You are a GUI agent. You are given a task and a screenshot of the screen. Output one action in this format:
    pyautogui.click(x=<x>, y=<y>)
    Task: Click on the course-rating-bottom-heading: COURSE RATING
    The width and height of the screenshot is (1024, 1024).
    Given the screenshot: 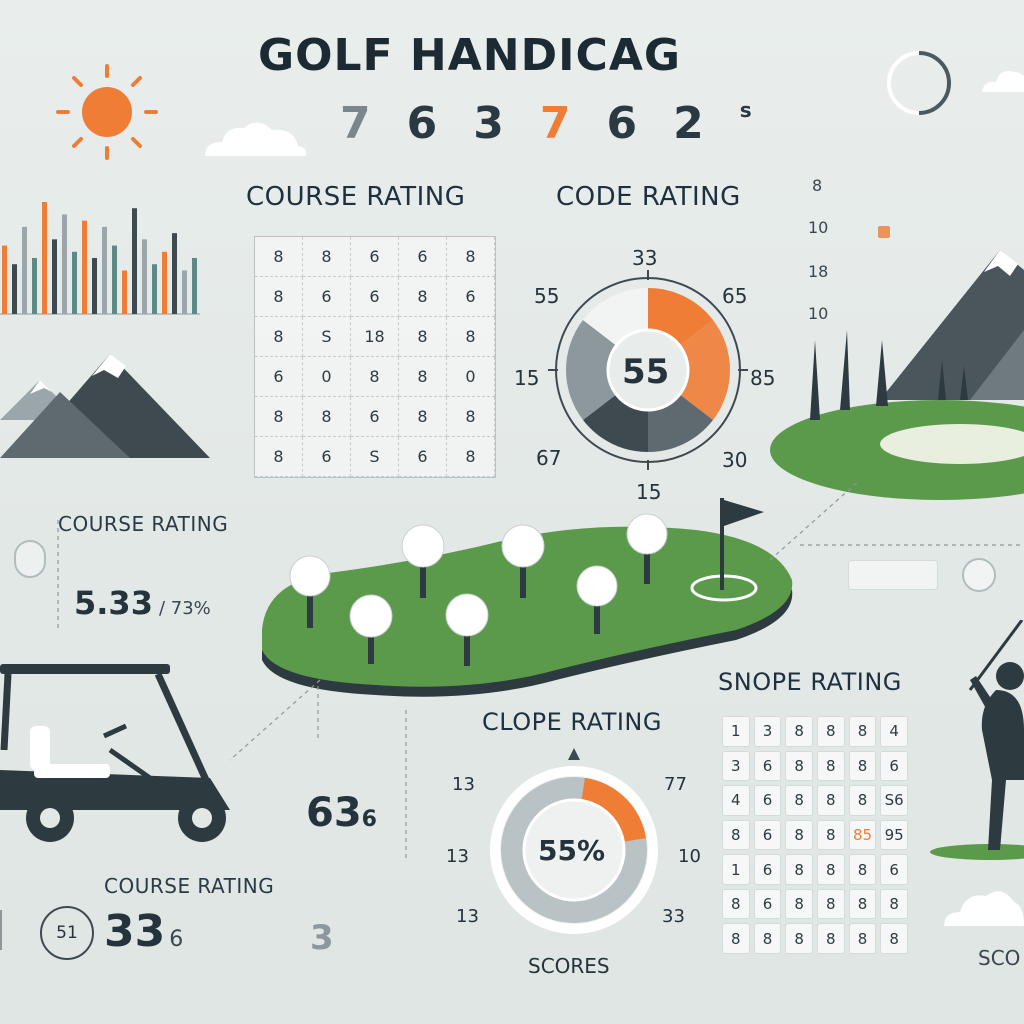 What is the action you would take?
    pyautogui.click(x=189, y=886)
    